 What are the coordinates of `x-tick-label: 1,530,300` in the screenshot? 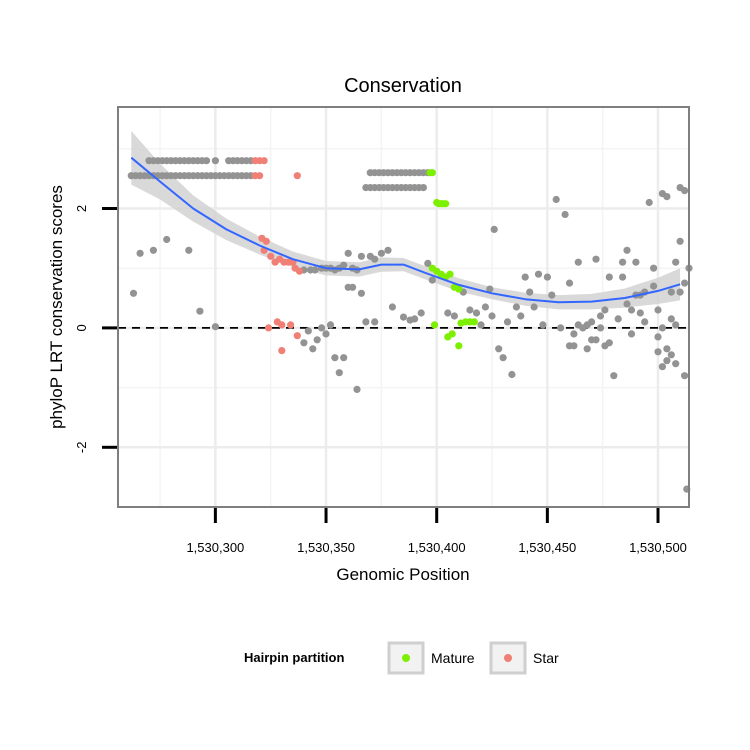 It's located at (215, 547).